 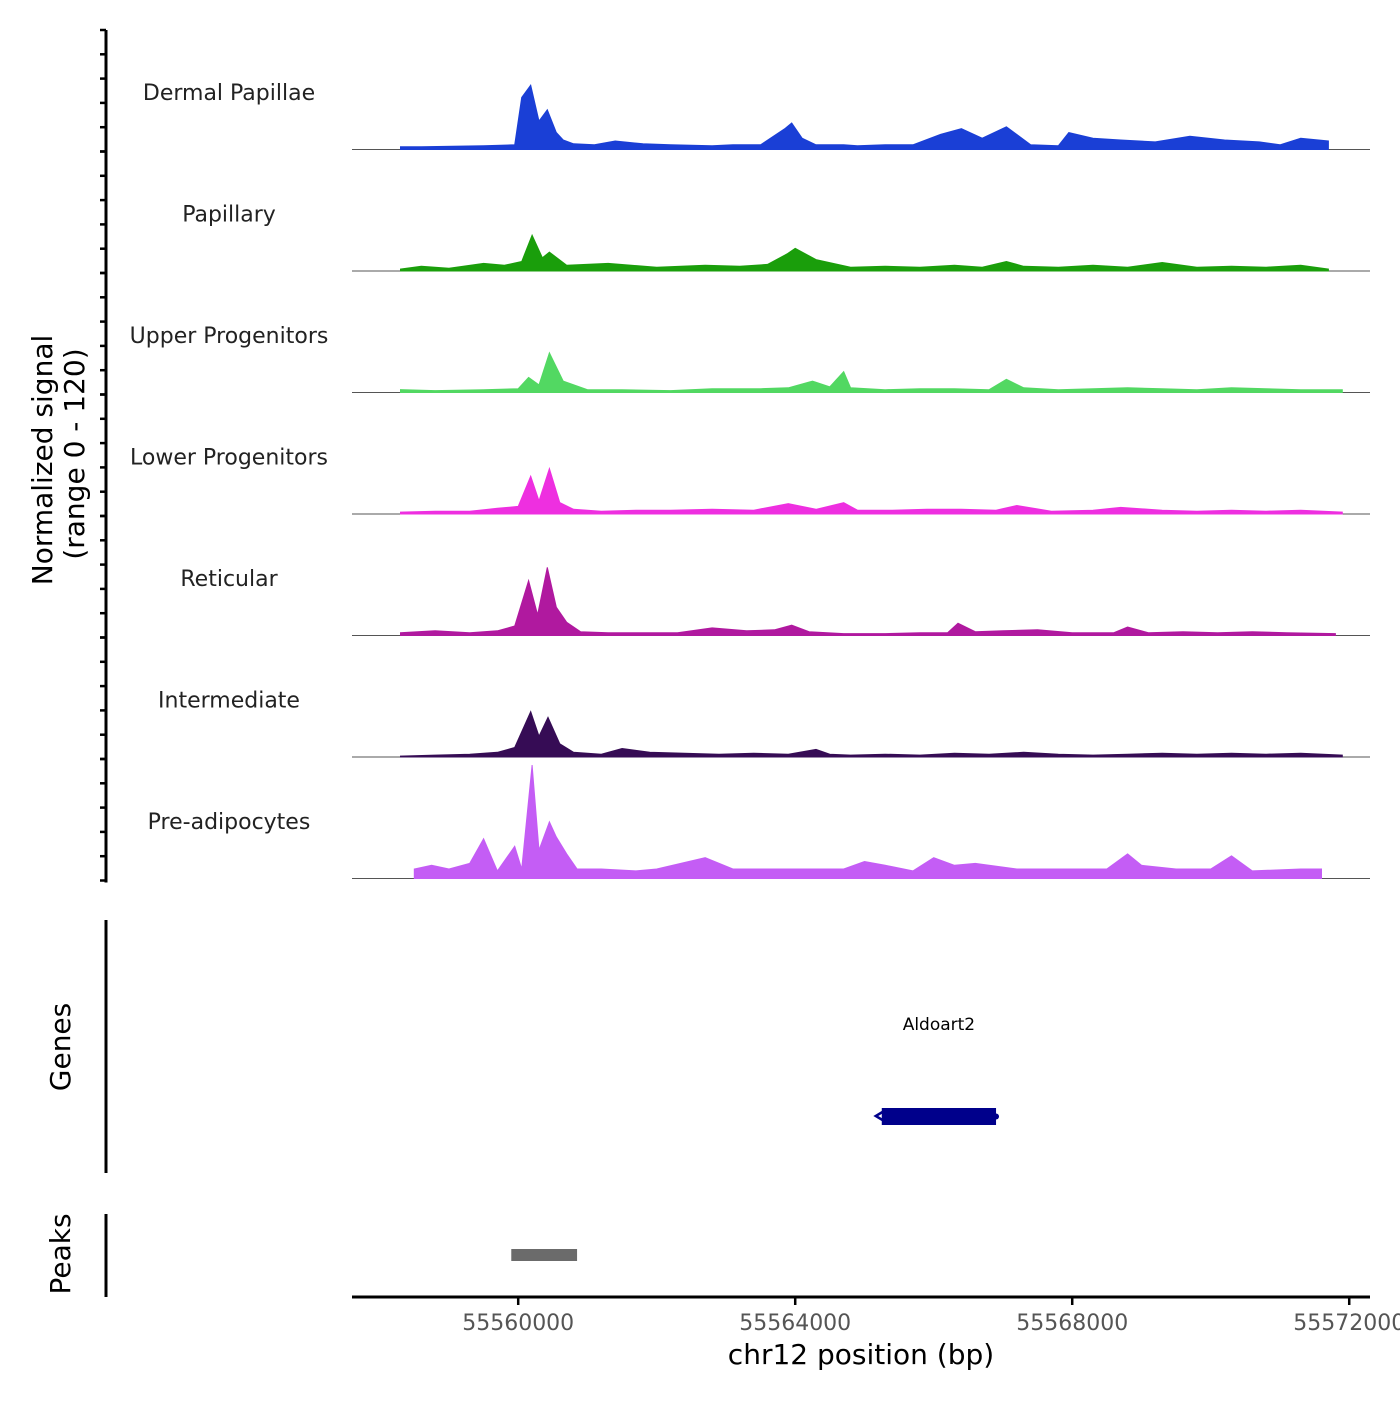 What do you see at coordinates (229, 93) in the screenshot?
I see `track-label: Dermal Papillae` at bounding box center [229, 93].